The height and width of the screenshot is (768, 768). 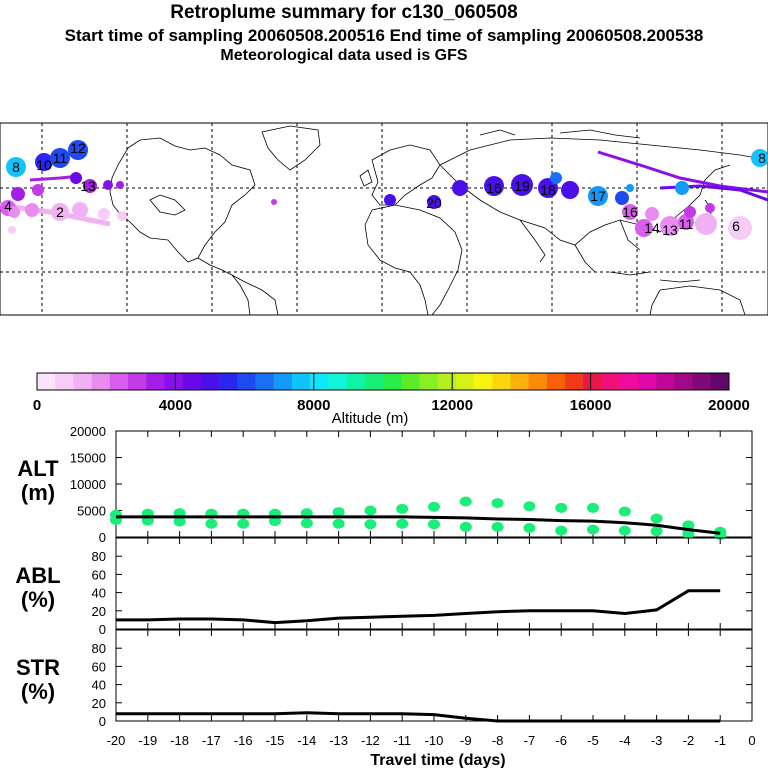 What do you see at coordinates (598, 196) in the screenshot?
I see `cluster-day-label: 17` at bounding box center [598, 196].